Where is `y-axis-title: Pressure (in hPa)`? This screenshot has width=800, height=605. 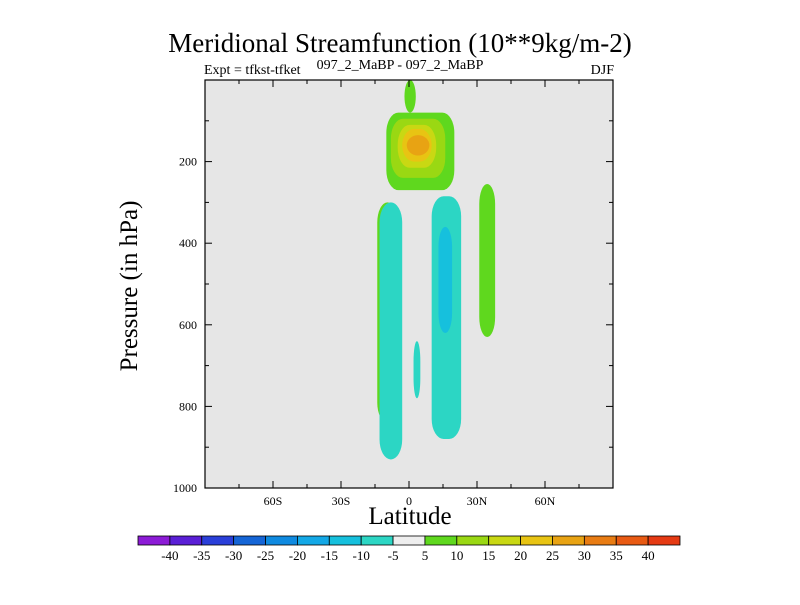 y-axis-title: Pressure (in hPa) is located at coordinates (129, 286).